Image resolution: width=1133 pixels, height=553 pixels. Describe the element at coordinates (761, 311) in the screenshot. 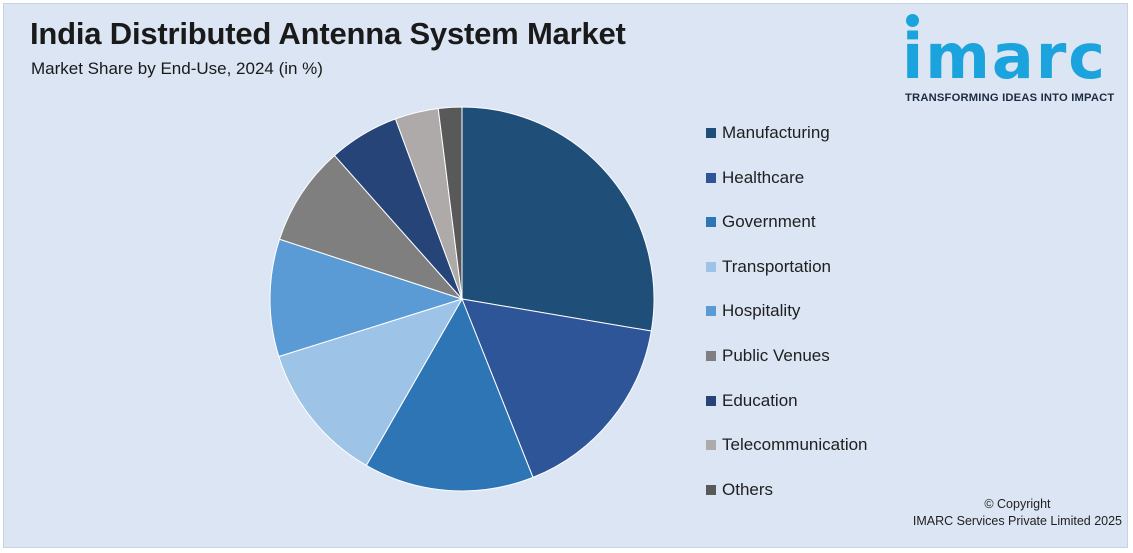

I see `legend-label: Hospitality` at that location.